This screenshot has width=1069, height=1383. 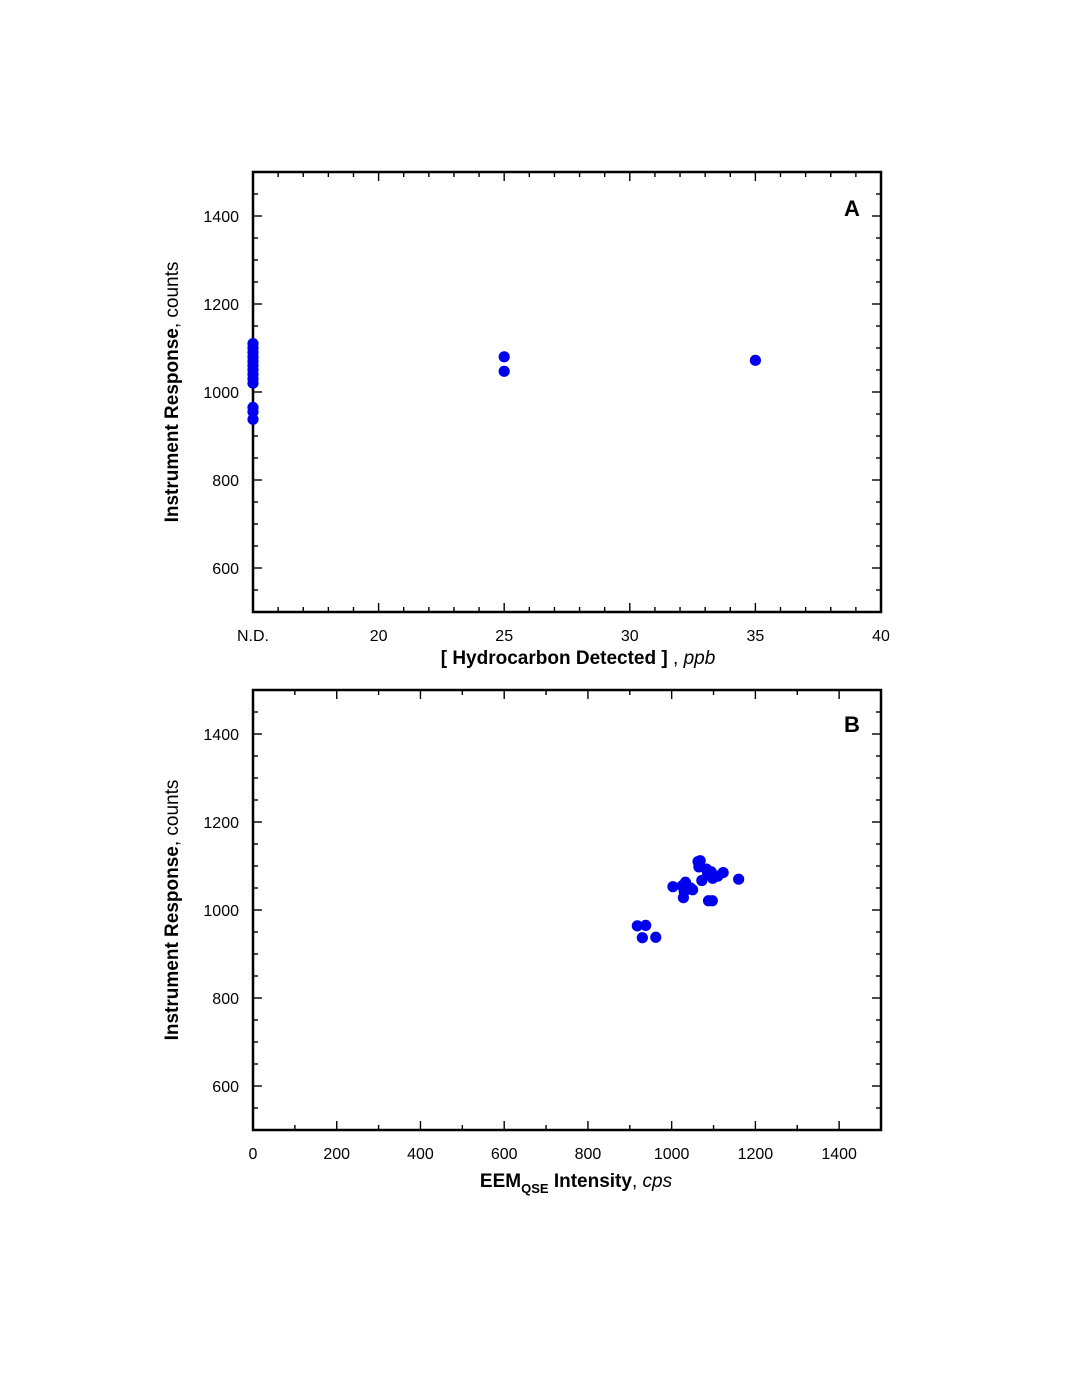 What do you see at coordinates (420, 1154) in the screenshot?
I see `x-tick-label: 400` at bounding box center [420, 1154].